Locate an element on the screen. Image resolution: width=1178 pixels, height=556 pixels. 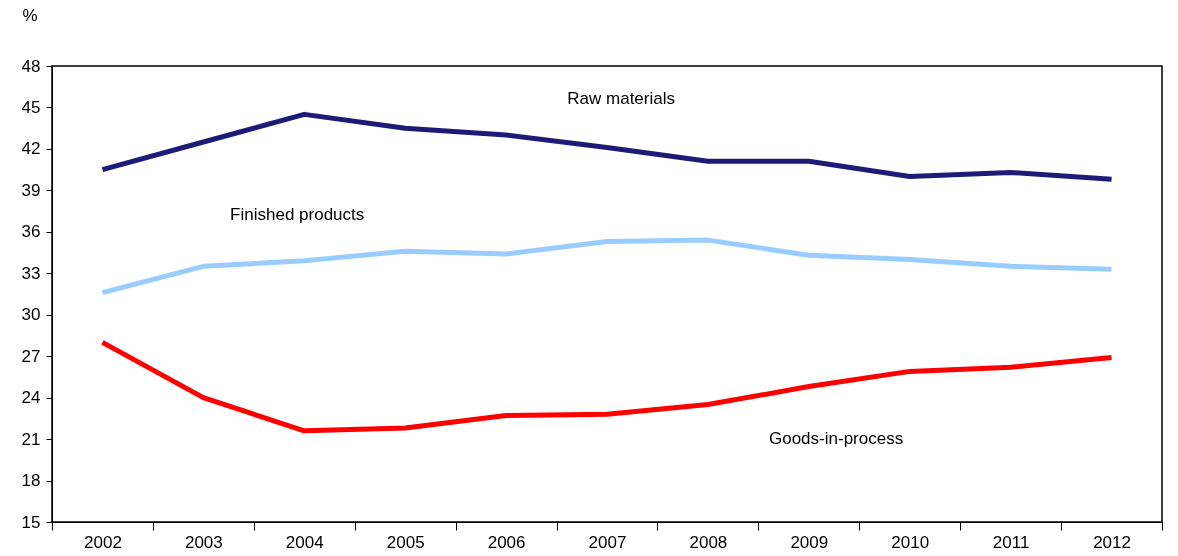
text: Goods-in-process is located at coordinates (836, 439).